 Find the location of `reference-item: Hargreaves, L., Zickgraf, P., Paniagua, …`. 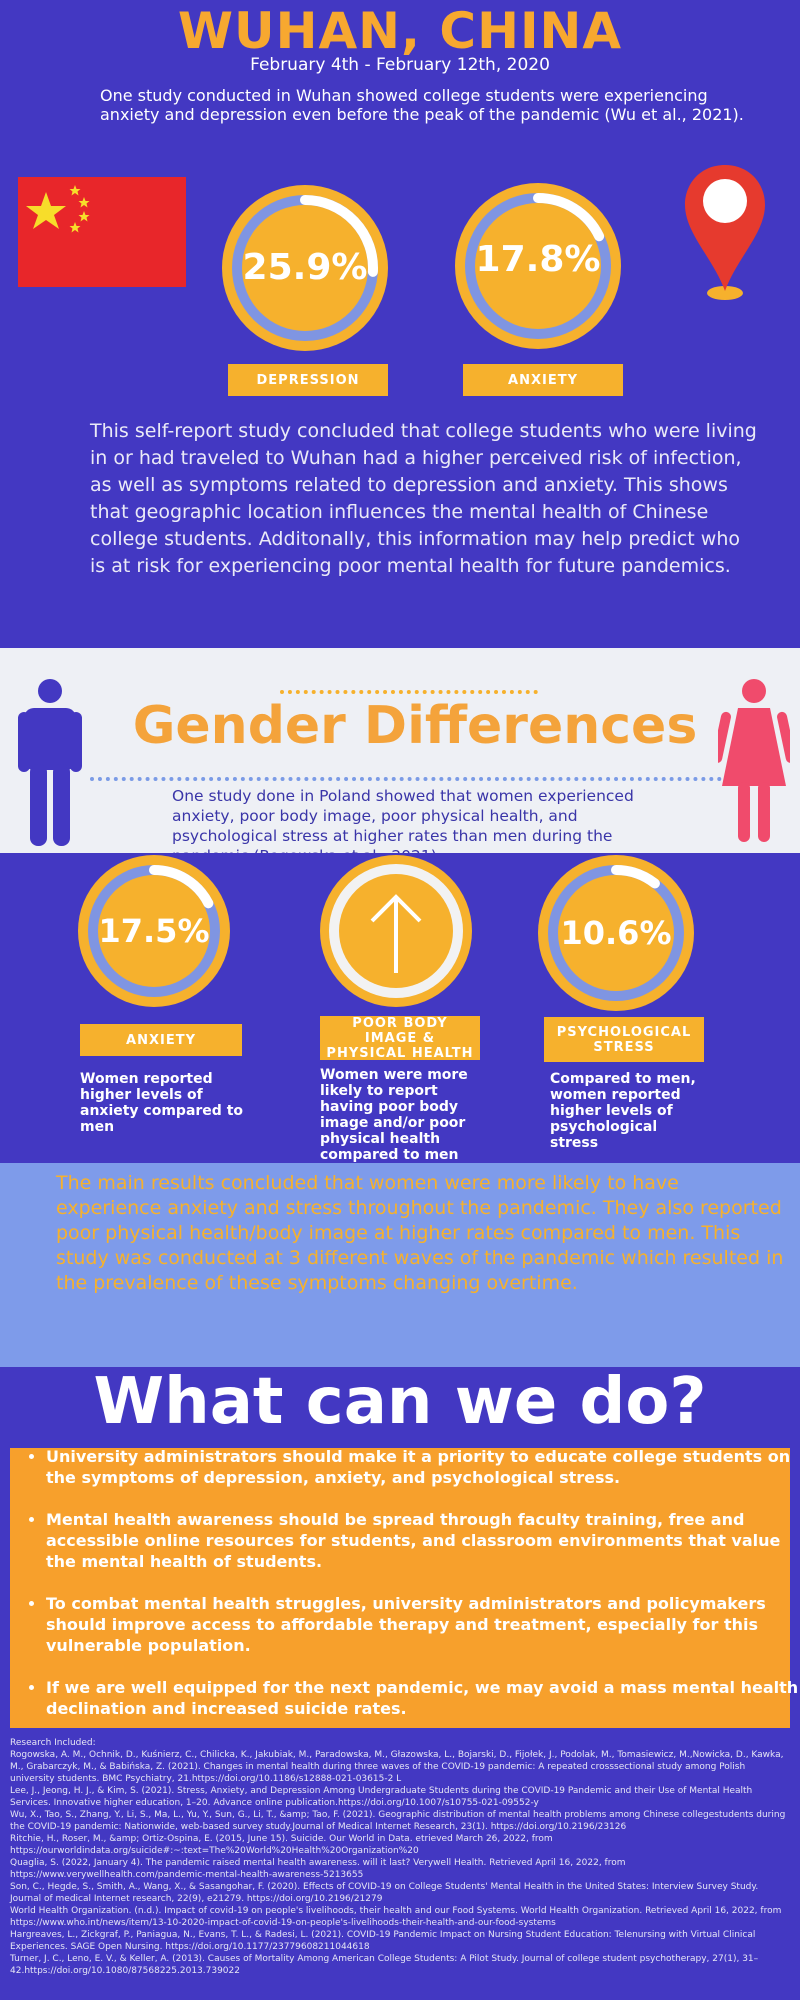

reference-item: Hargreaves, L., Zickgraf, P., Paniagua, … is located at coordinates (383, 1941).